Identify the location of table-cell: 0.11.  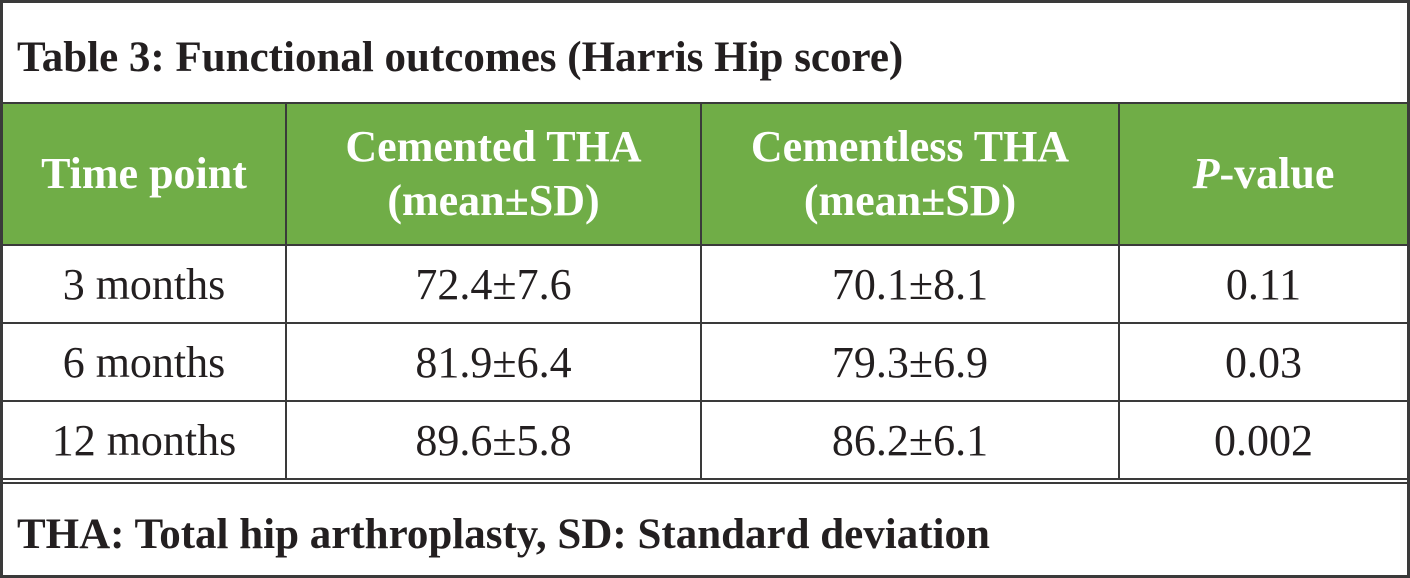
(1262, 284).